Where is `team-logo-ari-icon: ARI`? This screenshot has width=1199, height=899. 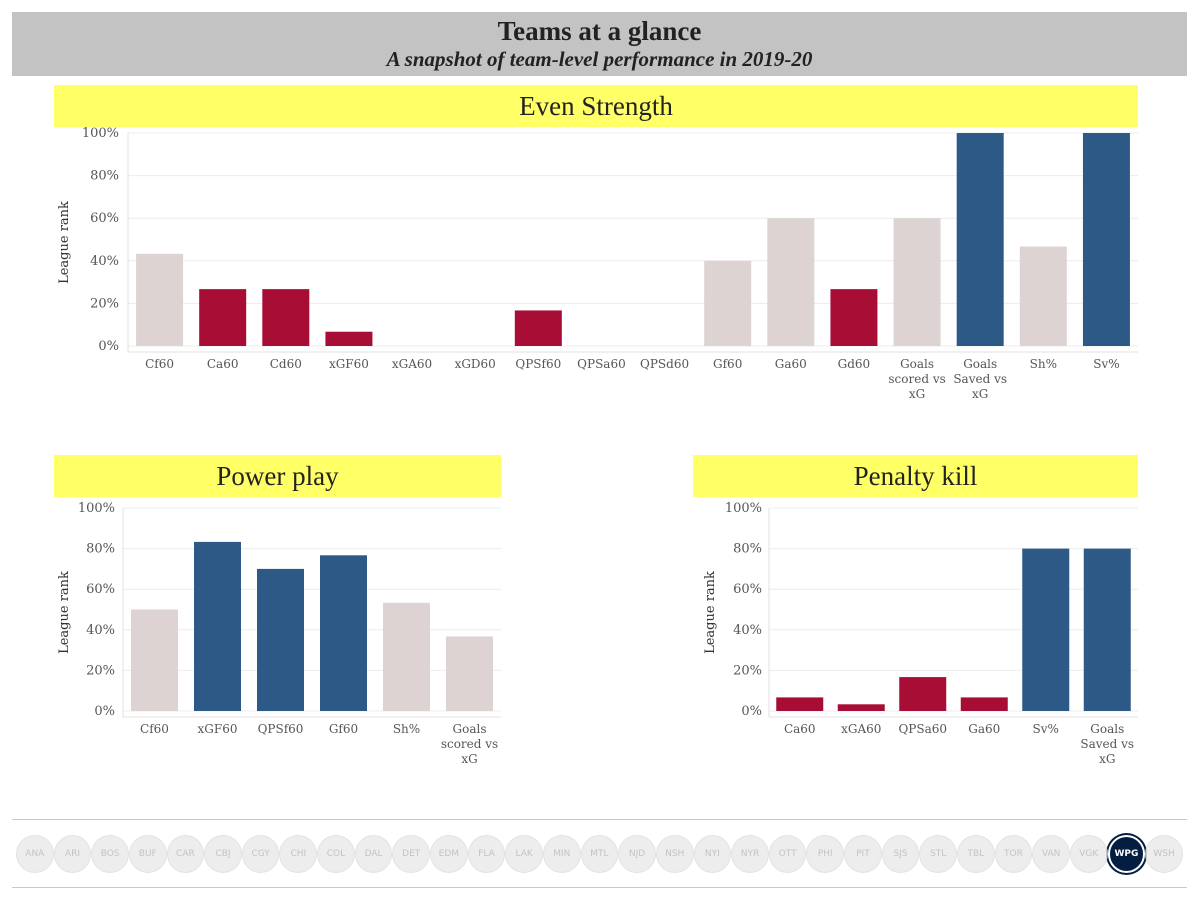 team-logo-ari-icon: ARI is located at coordinates (72, 853).